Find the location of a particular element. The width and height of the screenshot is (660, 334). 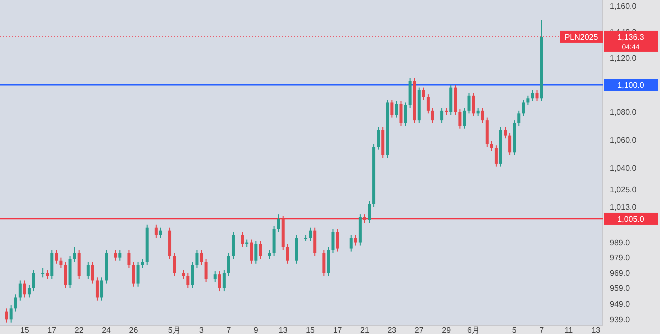

annotation: PLN2025 is located at coordinates (581, 37).